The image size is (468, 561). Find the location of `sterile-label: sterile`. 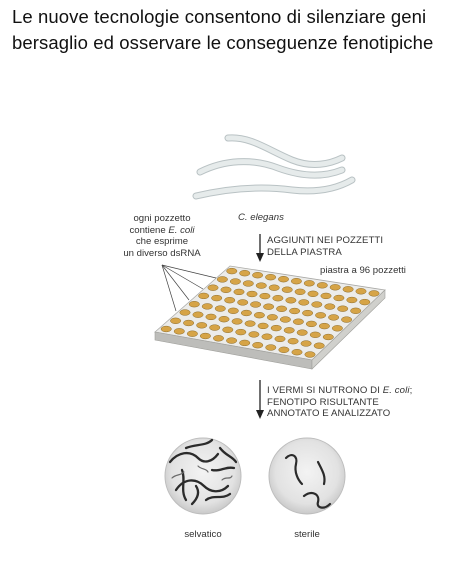

sterile-label: sterile is located at coordinates (307, 534).